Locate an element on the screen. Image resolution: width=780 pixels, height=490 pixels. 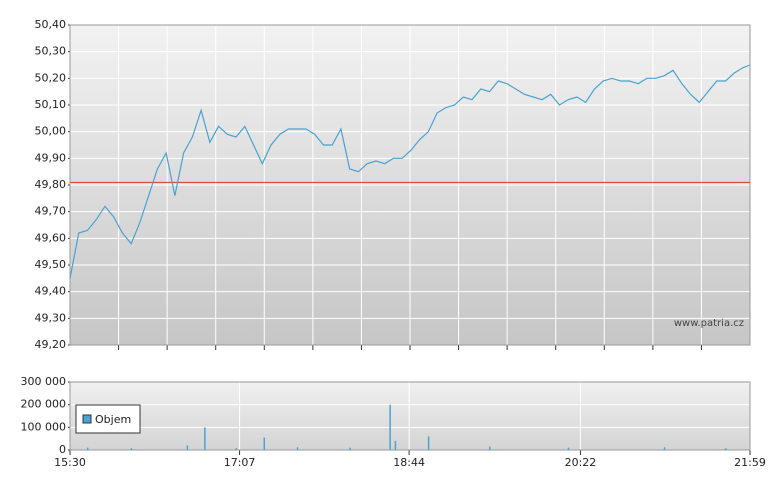
x-tick-label: 18:44 is located at coordinates (409, 462).